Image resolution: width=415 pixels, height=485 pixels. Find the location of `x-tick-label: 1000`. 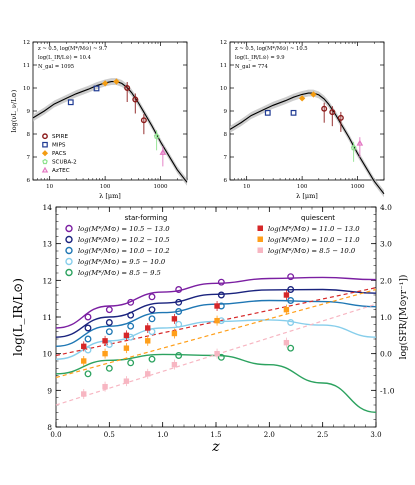

x-tick-label: 1000 is located at coordinates (161, 187).